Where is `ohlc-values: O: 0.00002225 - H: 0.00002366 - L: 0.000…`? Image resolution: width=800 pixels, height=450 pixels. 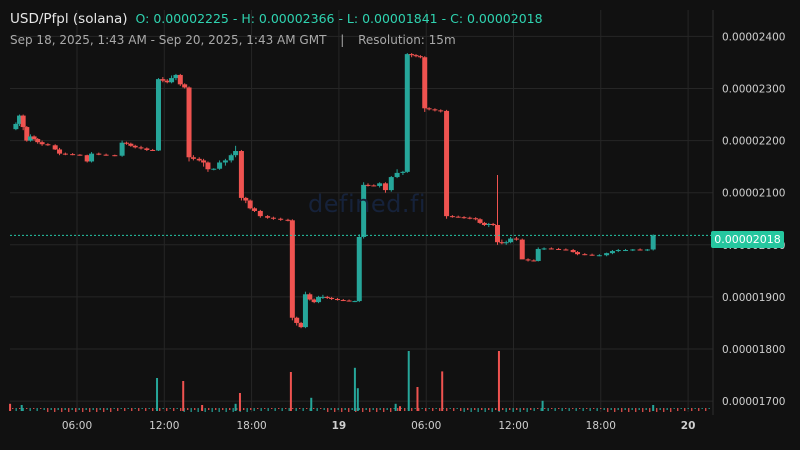 ohlc-values: O: 0.00002225 - H: 0.00002366 - L: 0.000… is located at coordinates (339, 18).